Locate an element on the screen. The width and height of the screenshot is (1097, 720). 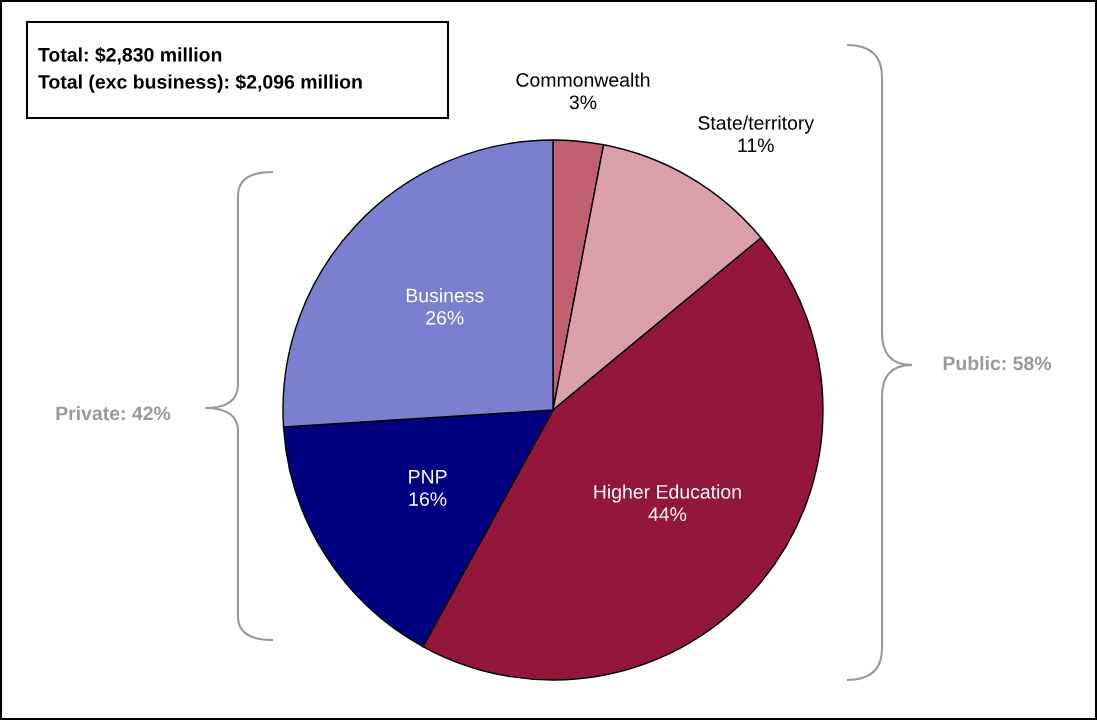
slice-label: Higher Education is located at coordinates (667, 493).